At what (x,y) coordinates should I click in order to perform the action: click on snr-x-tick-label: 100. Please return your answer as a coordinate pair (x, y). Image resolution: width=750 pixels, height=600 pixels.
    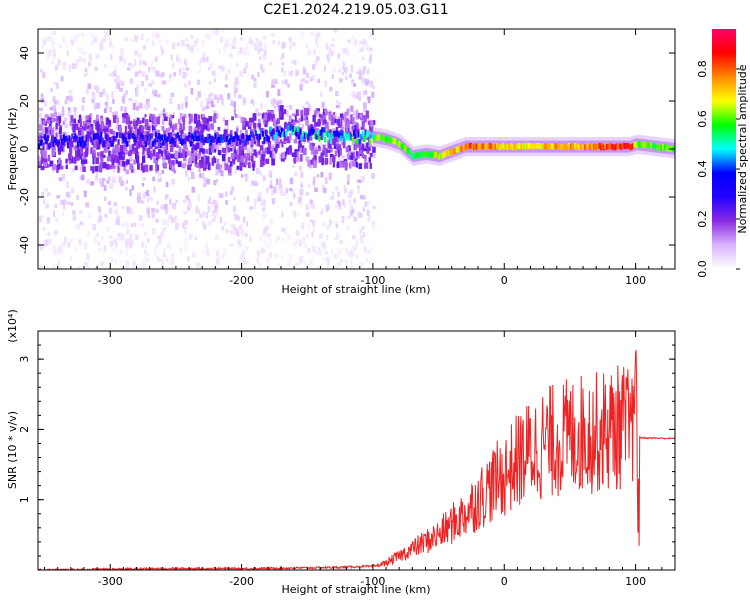
    Looking at the image, I should click on (635, 581).